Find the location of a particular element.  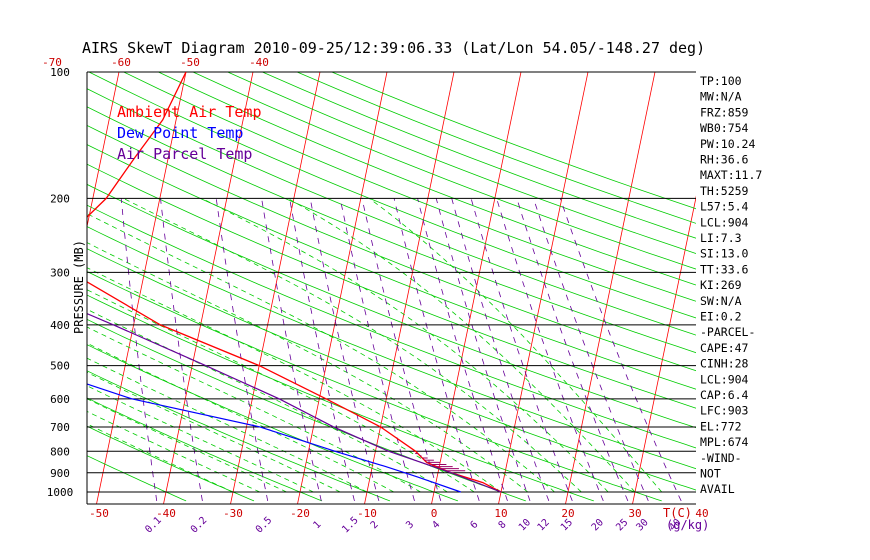

index-label: AVAIL is located at coordinates (717, 489).